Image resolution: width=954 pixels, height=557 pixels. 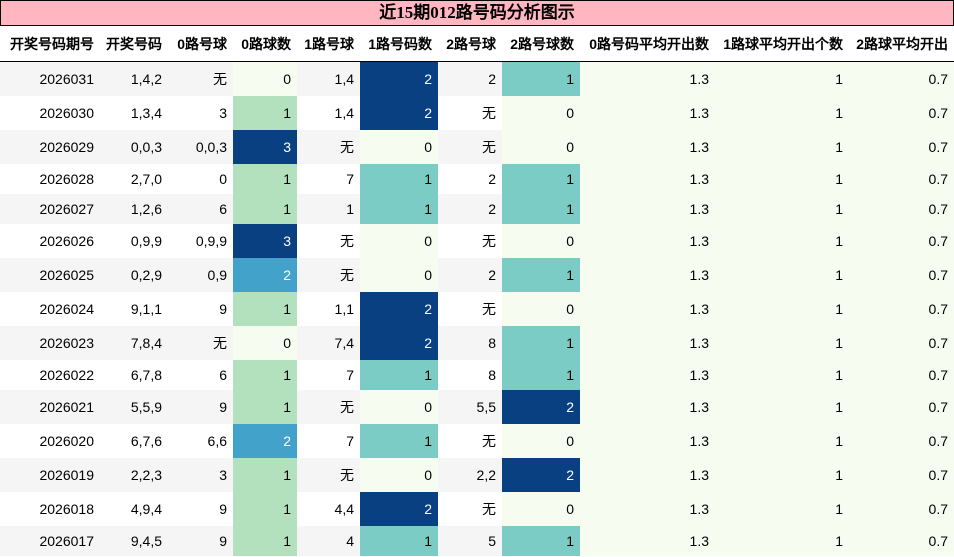 What do you see at coordinates (399, 44) in the screenshot?
I see `column-header: 1路号码数` at bounding box center [399, 44].